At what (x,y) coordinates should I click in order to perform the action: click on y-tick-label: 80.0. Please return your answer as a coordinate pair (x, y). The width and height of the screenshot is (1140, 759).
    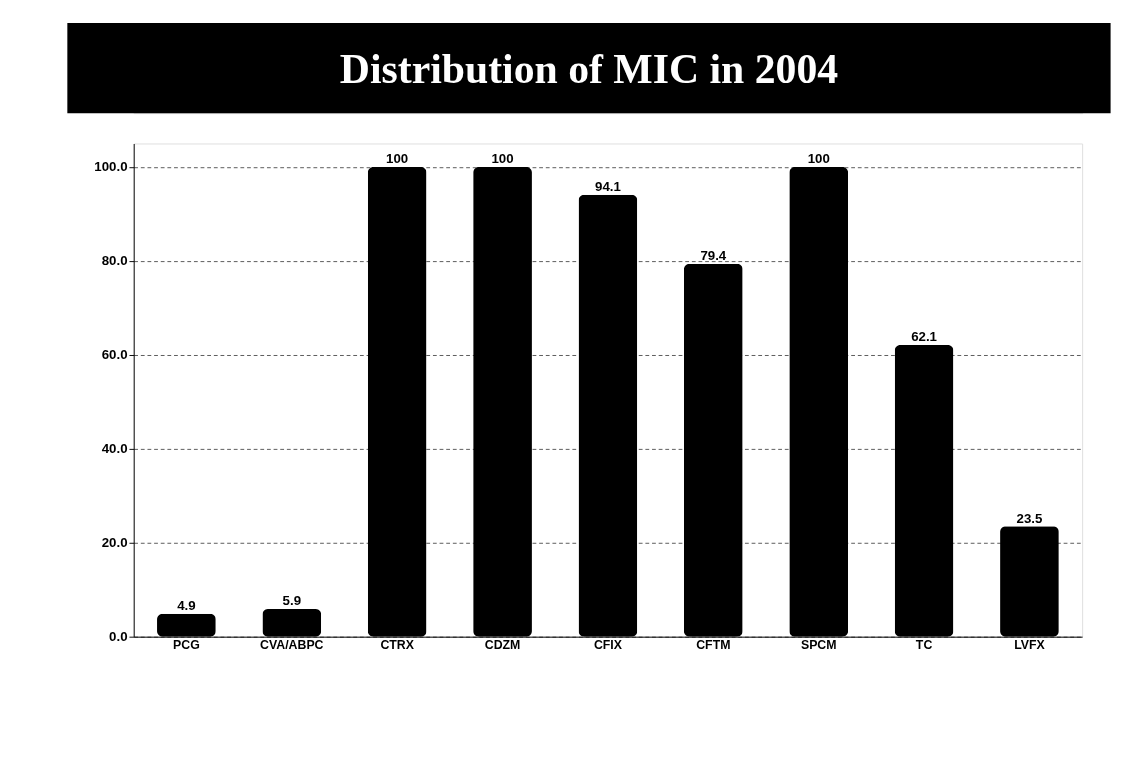
    Looking at the image, I should click on (114, 261).